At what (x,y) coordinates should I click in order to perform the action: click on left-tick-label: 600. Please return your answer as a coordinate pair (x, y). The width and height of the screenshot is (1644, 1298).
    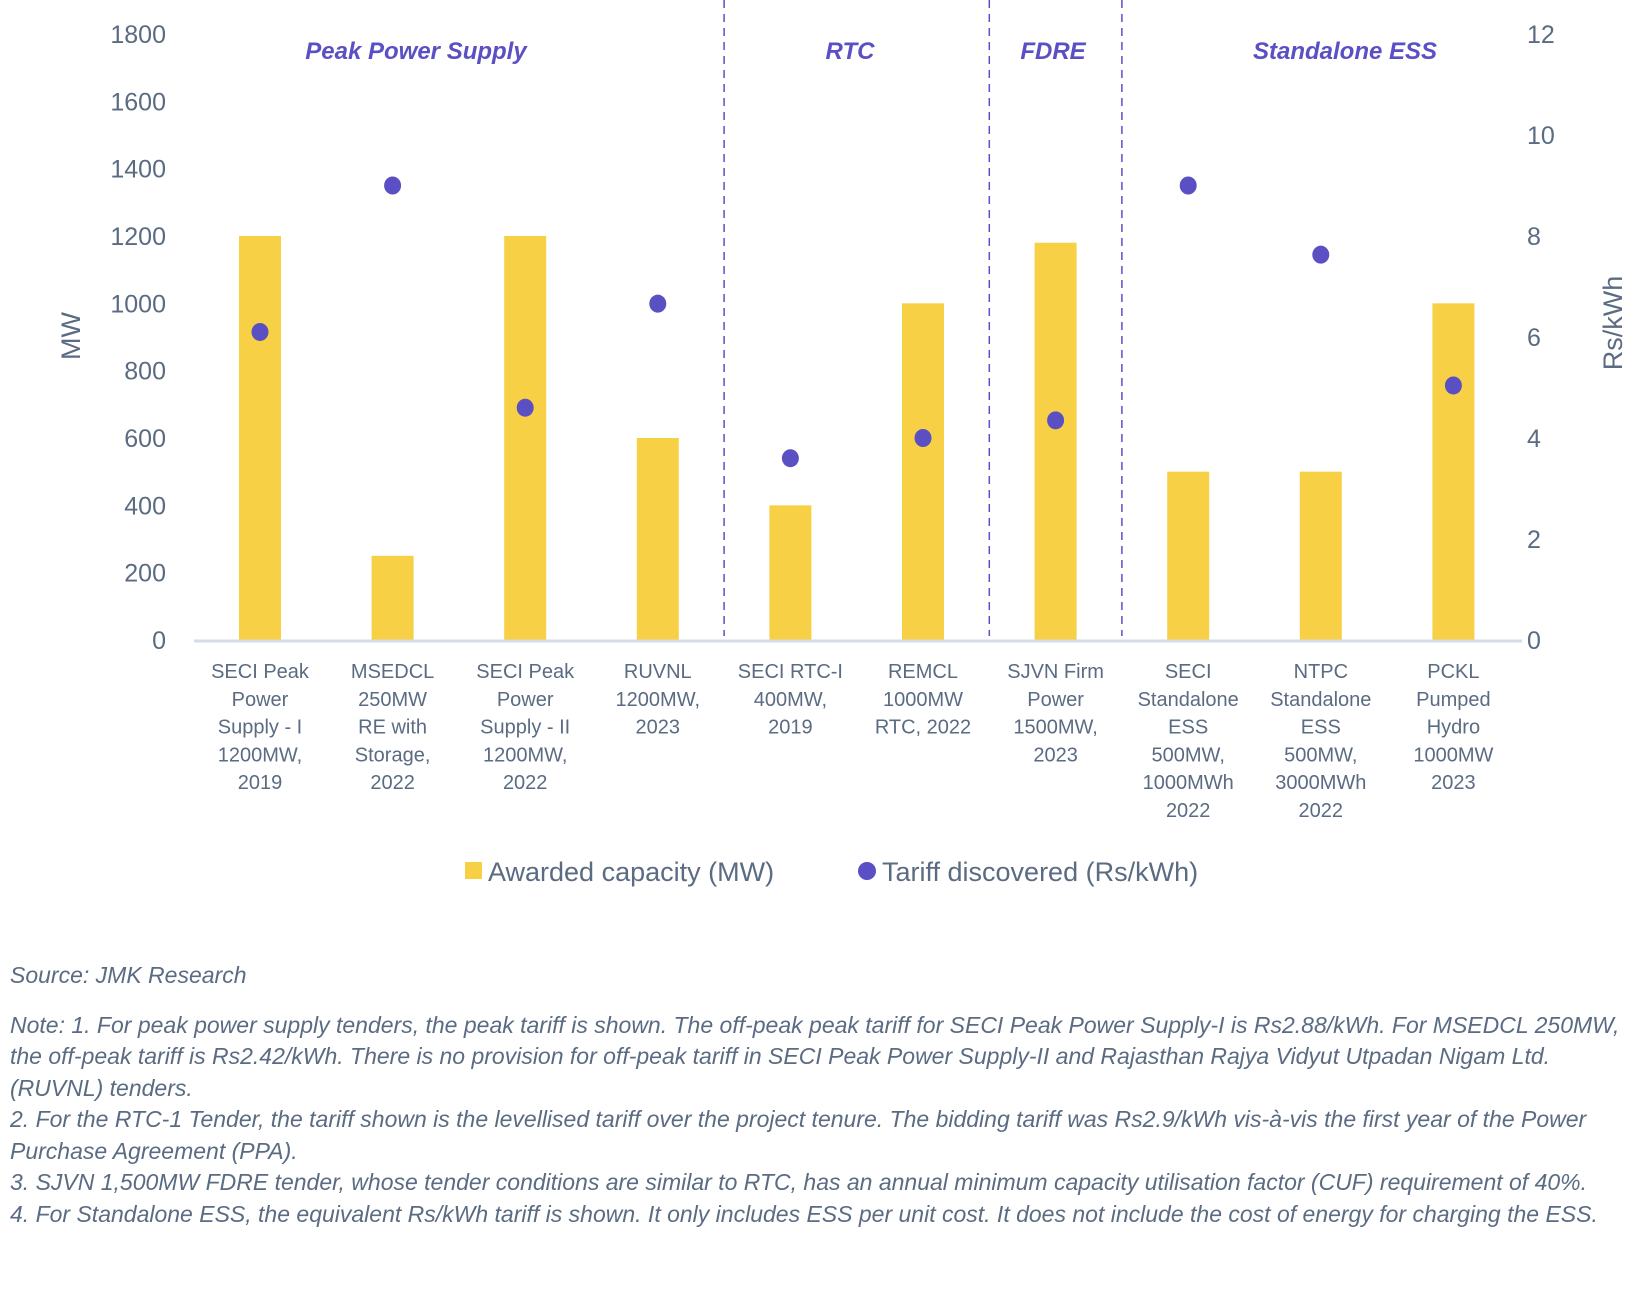
    Looking at the image, I should click on (145, 439).